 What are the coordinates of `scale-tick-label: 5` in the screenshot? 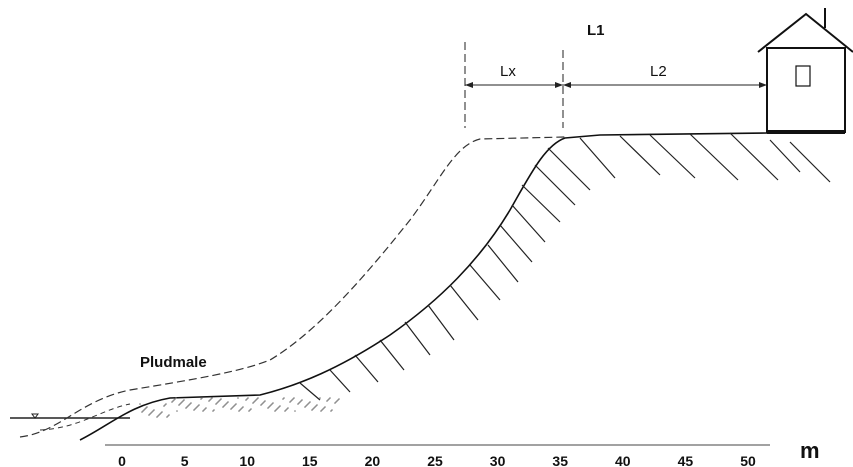 It's located at (185, 460).